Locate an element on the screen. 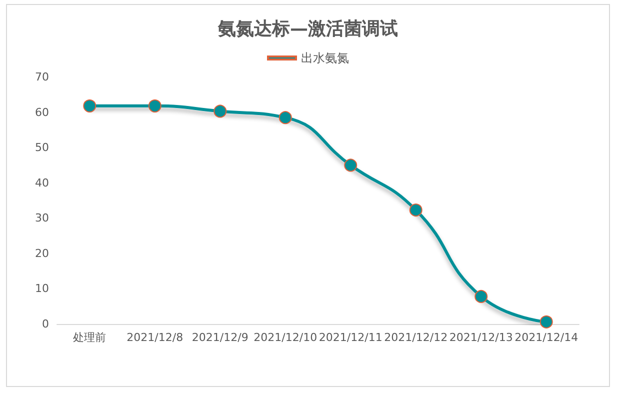 The height and width of the screenshot is (395, 617). y-tick-label: 30 is located at coordinates (42, 218).